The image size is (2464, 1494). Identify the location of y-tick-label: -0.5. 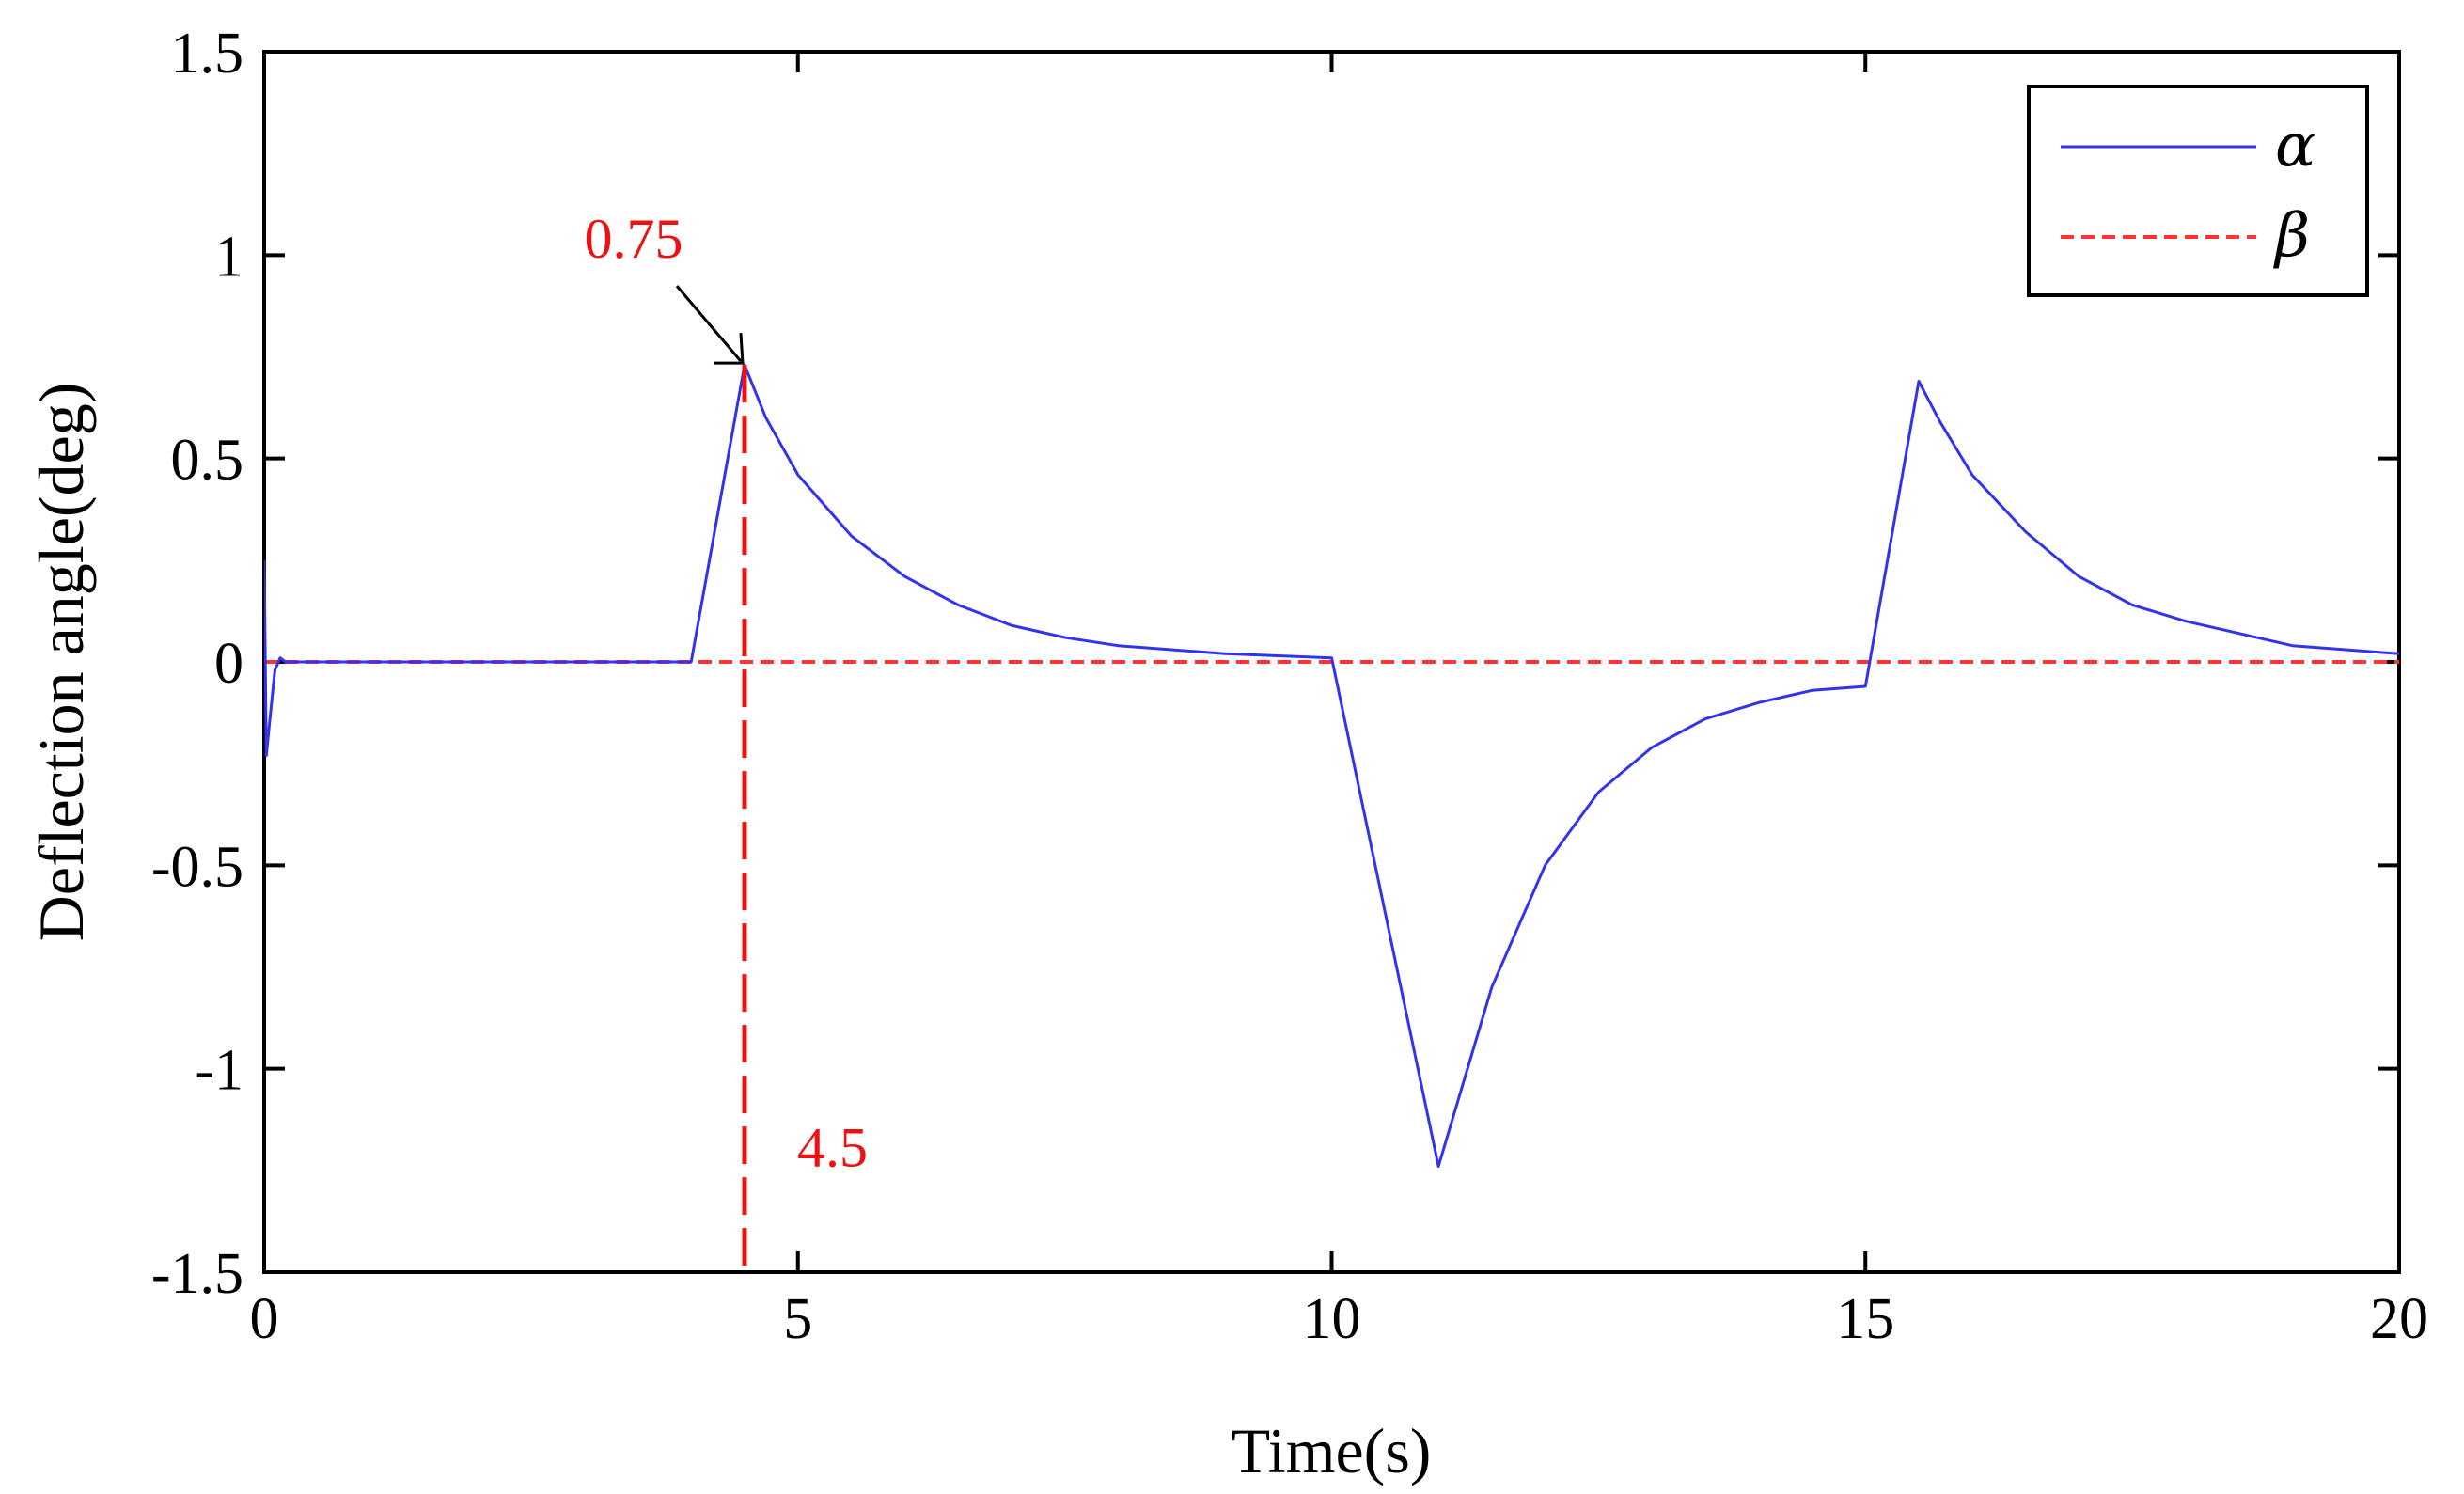
(197, 867).